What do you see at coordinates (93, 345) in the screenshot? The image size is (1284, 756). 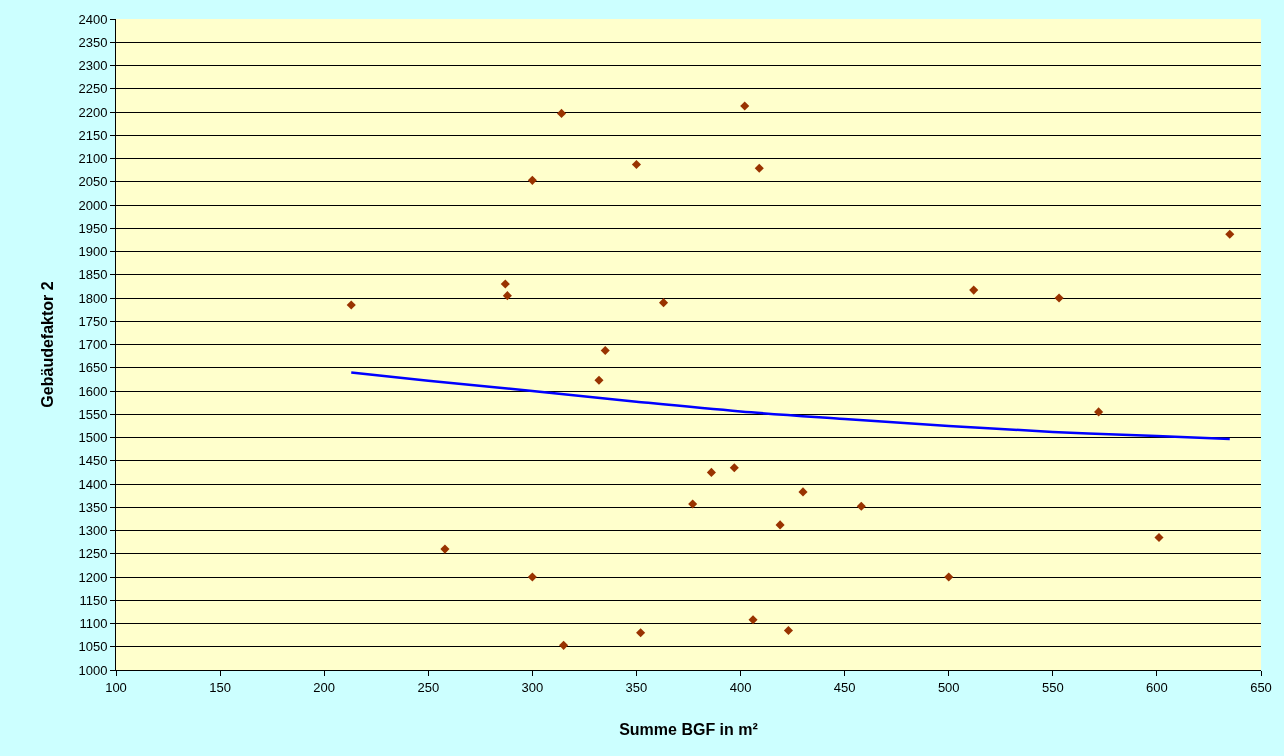 I see `y-tick-label: 1700` at bounding box center [93, 345].